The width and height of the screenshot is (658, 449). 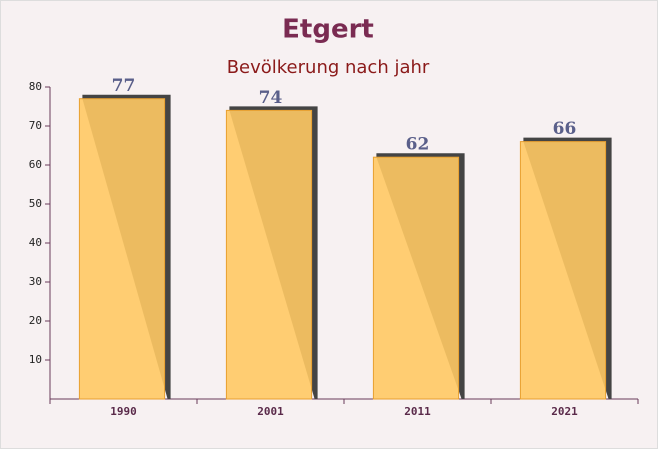 What do you see at coordinates (418, 145) in the screenshot?
I see `value-label: 62` at bounding box center [418, 145].